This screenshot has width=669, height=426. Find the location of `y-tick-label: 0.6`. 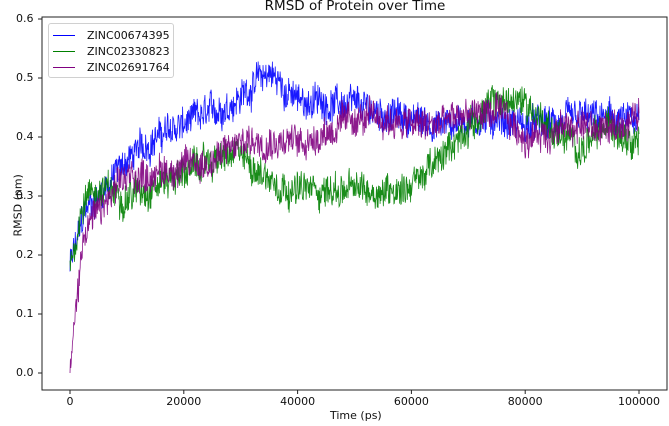

y-tick-label: 0.6 is located at coordinates (25, 18).